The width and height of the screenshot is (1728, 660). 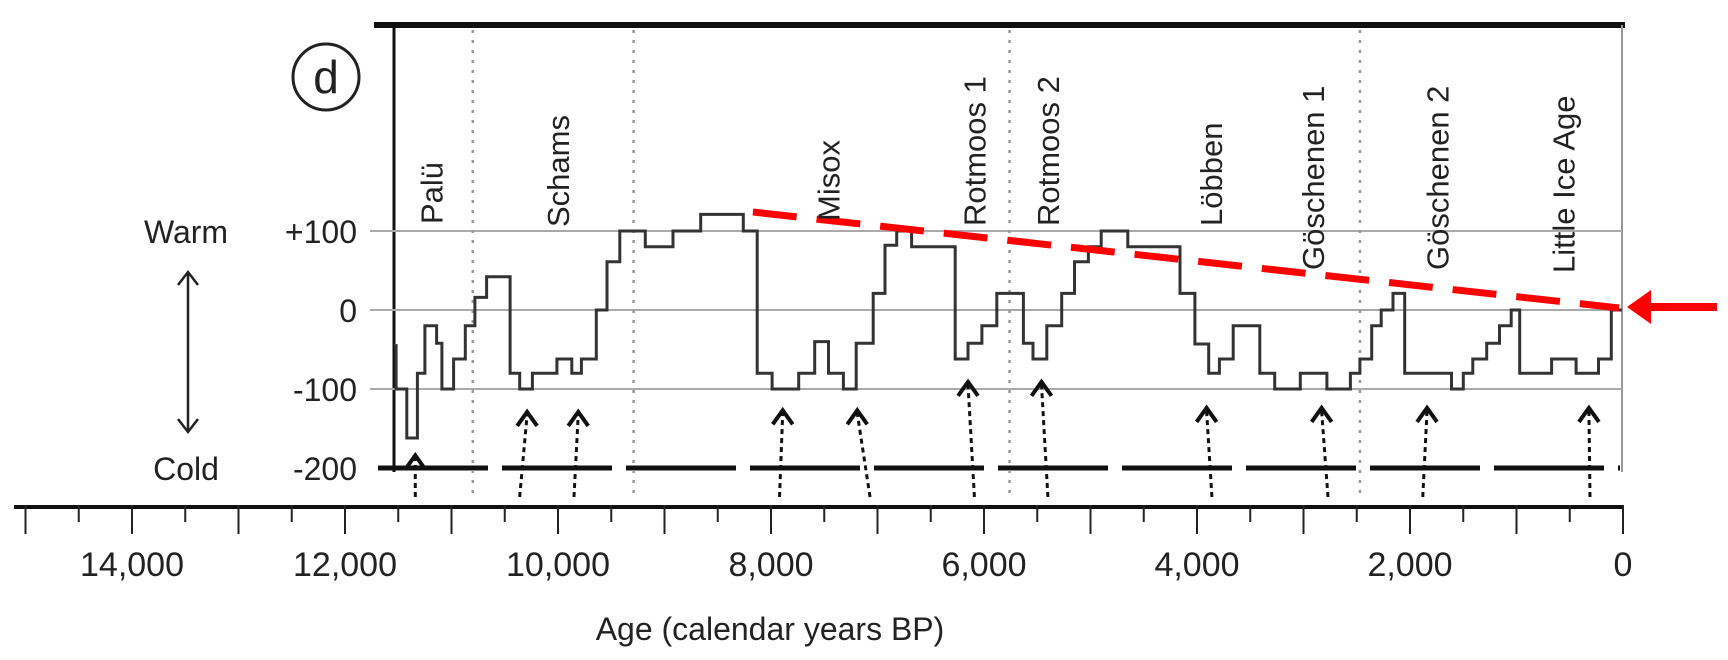 I want to click on x-tick-label: 0, so click(x=1623, y=565).